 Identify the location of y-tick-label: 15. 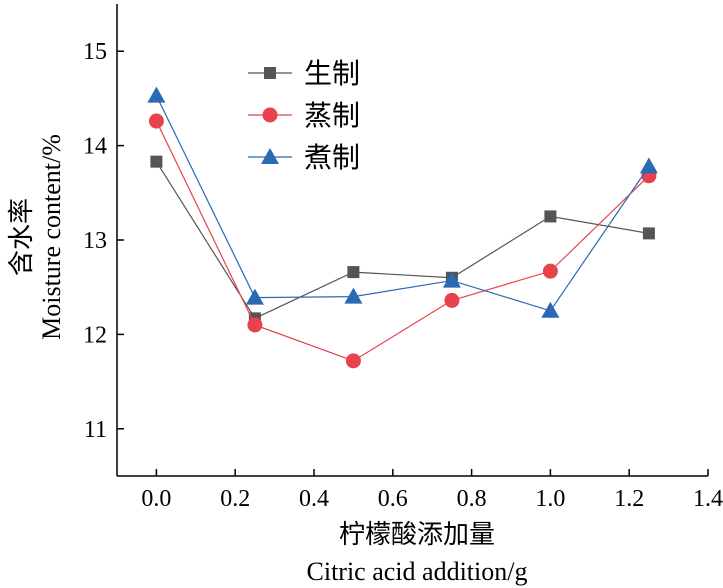
(95, 52).